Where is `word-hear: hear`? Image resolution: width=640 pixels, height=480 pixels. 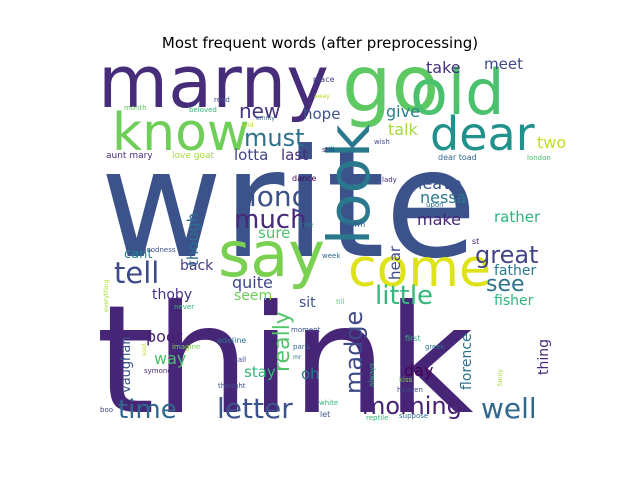
word-hear: hear is located at coordinates (395, 262).